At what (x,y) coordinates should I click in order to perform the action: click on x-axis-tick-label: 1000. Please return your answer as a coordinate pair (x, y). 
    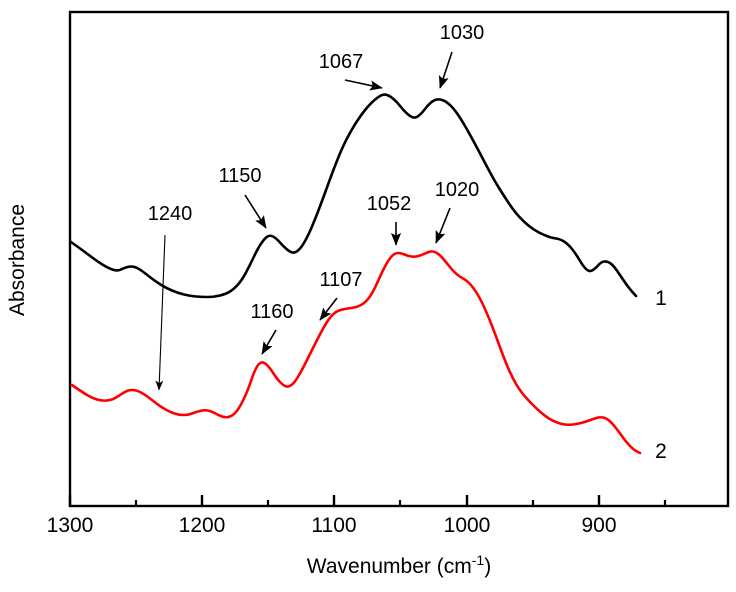
    Looking at the image, I should click on (467, 525).